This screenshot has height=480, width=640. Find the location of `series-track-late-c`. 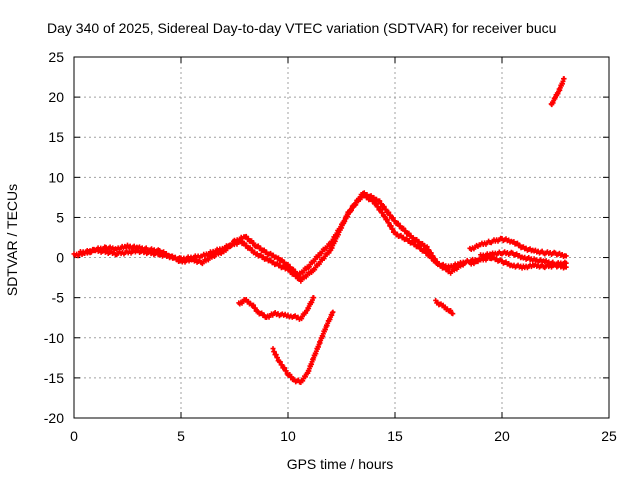

series-track-late-c is located at coordinates (523, 258).